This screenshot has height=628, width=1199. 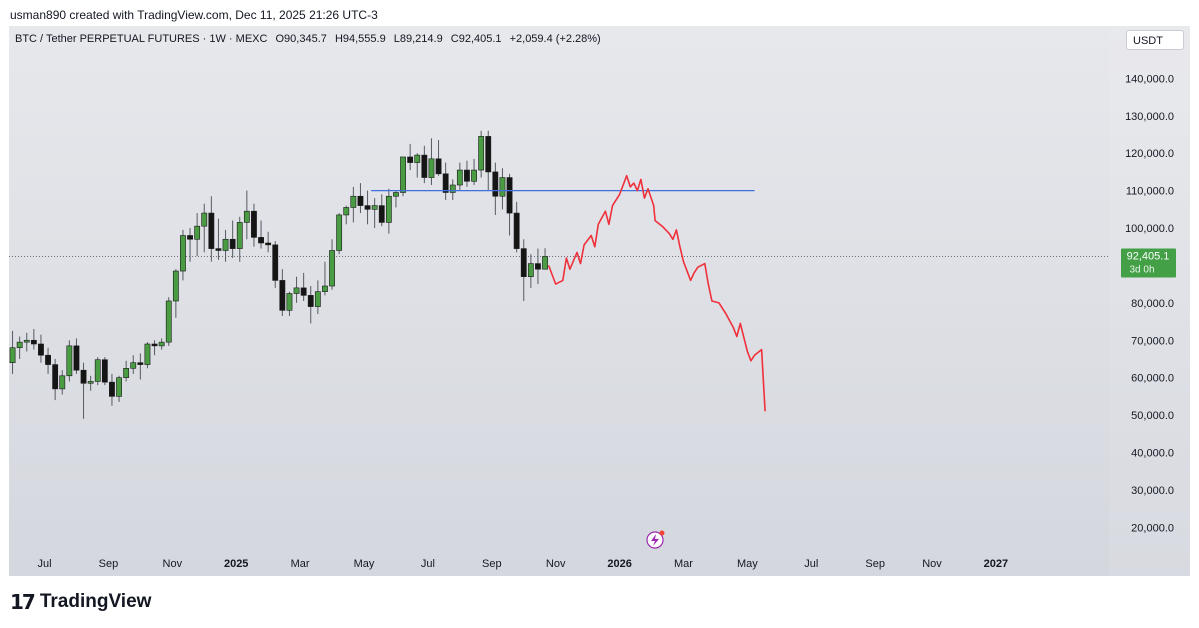 I want to click on x-tick-label: Mar, so click(x=300, y=564).